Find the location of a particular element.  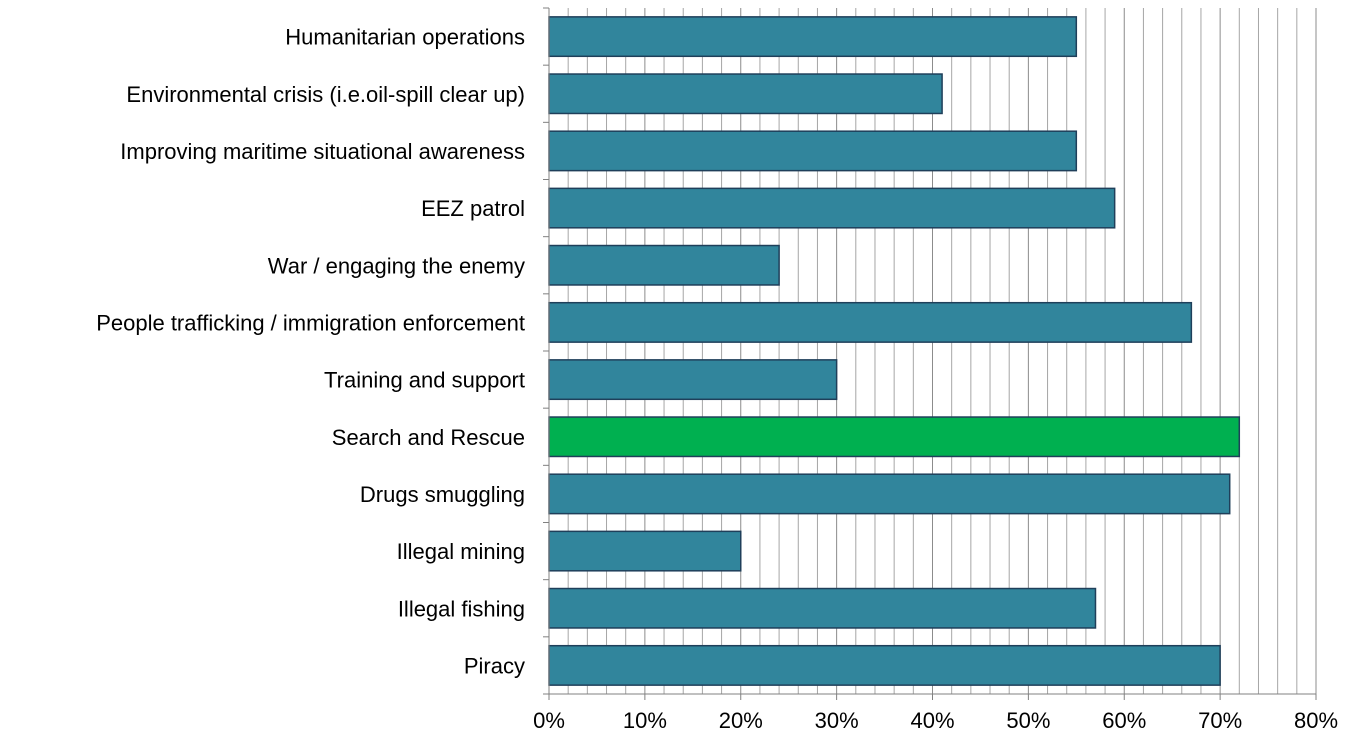

category-label: Illegal mining is located at coordinates (461, 551).